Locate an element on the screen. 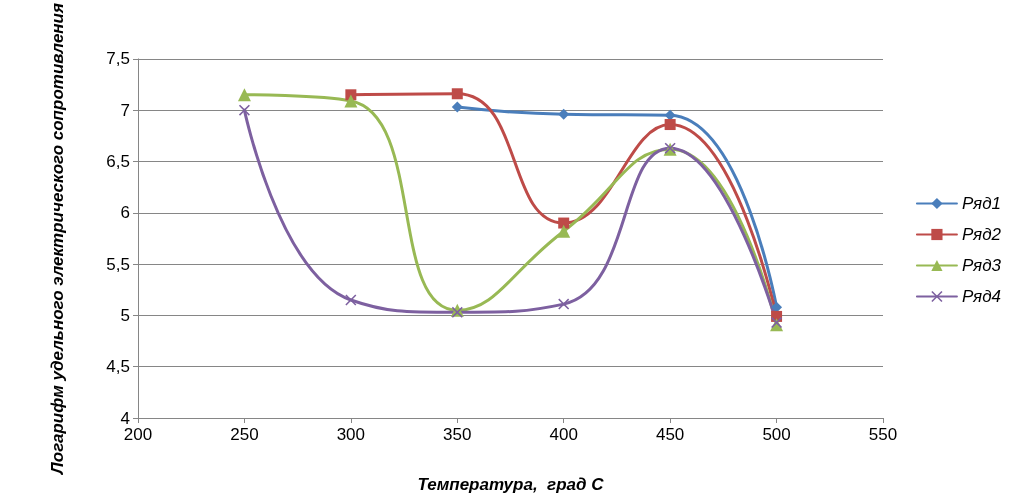  y-tick-label: 7 is located at coordinates (125, 110).